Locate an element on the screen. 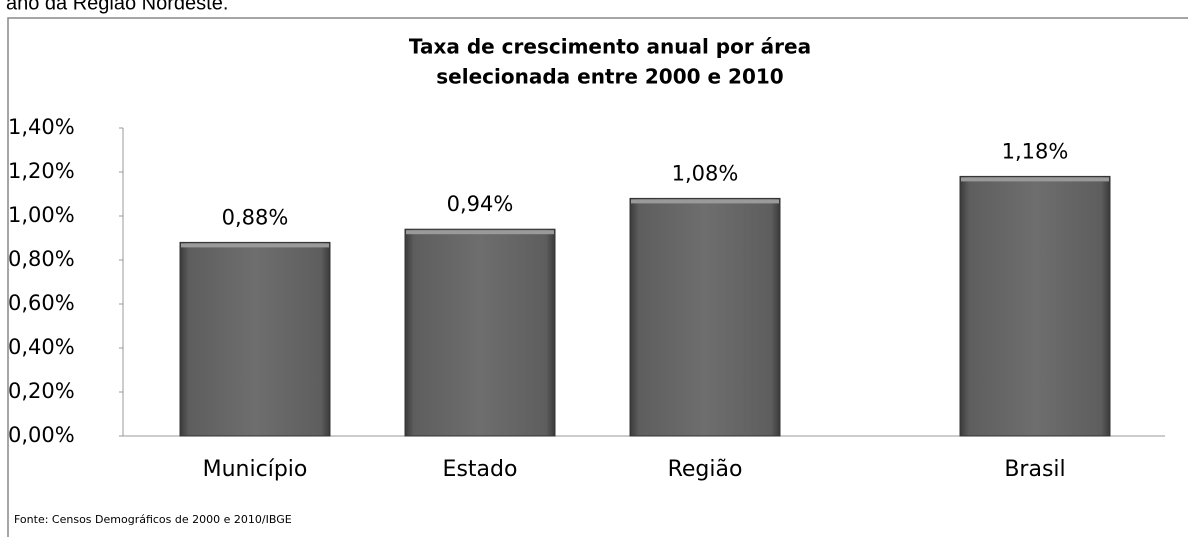 This screenshot has width=1188, height=537. x-tick-label: Região is located at coordinates (705, 469).